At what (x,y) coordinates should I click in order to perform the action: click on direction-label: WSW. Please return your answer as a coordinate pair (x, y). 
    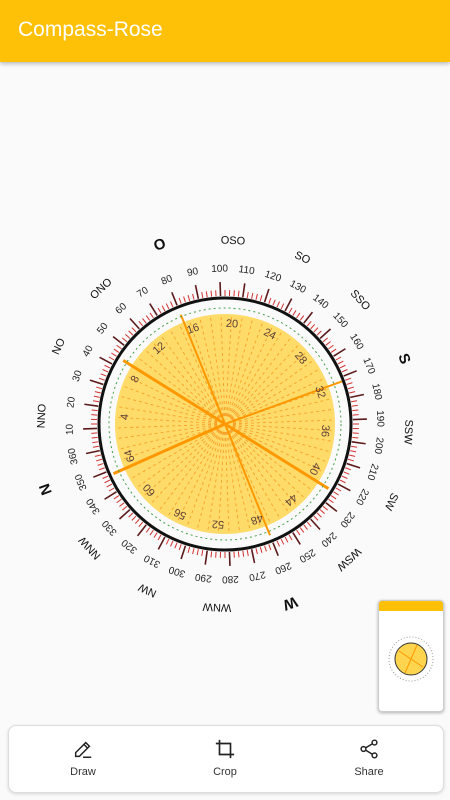
    Looking at the image, I should click on (348, 559).